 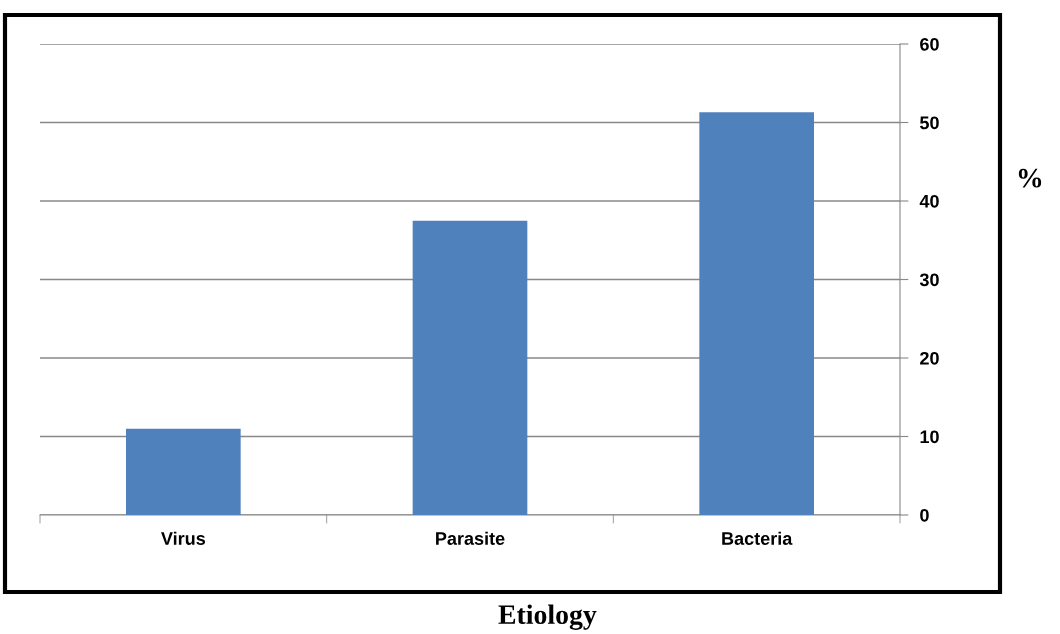 What do you see at coordinates (470, 538) in the screenshot?
I see `x-tick-label: Parasite` at bounding box center [470, 538].